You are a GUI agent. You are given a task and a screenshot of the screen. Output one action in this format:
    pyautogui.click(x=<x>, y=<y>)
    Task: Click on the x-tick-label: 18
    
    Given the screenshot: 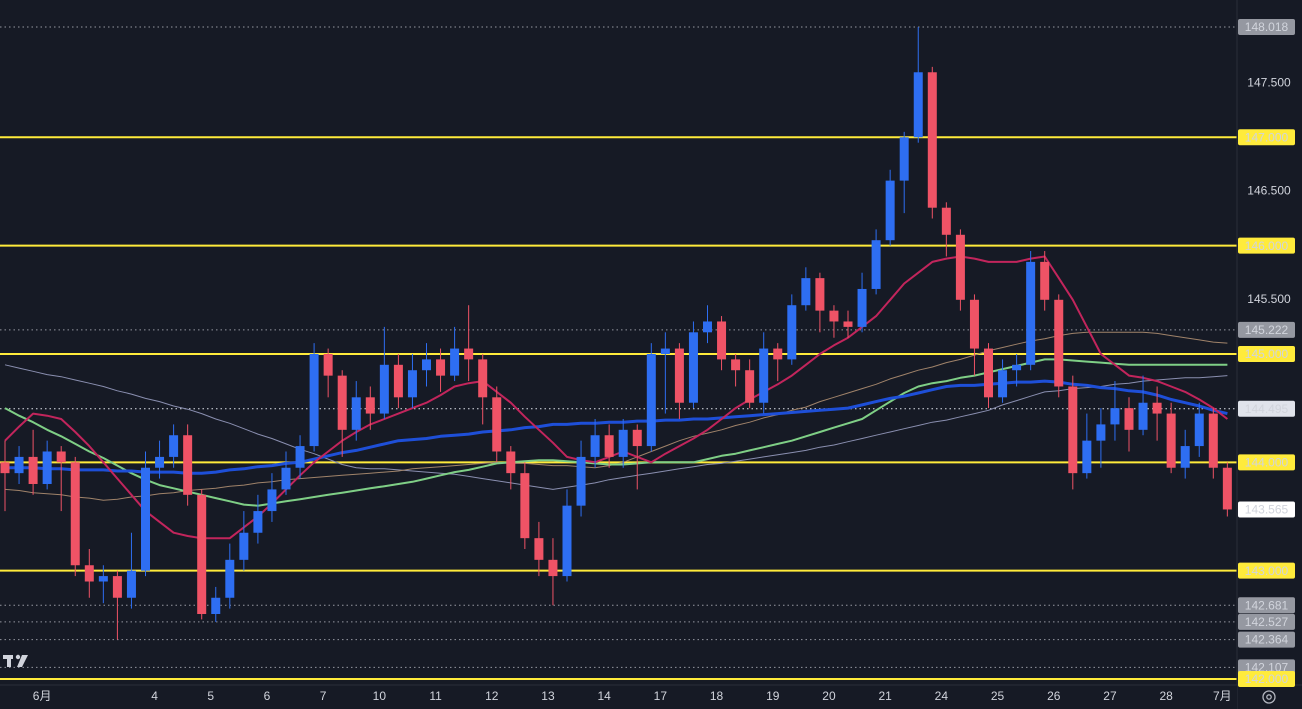 What is the action you would take?
    pyautogui.click(x=717, y=696)
    